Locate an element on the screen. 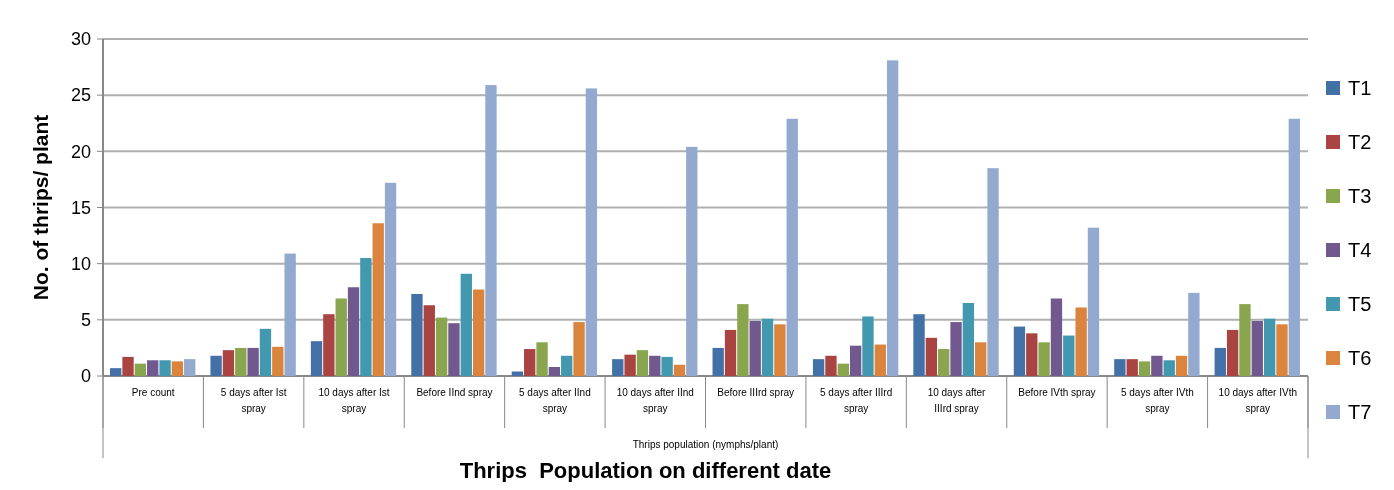 This screenshot has width=1394, height=490. y-tick-label: 30 is located at coordinates (80, 39).